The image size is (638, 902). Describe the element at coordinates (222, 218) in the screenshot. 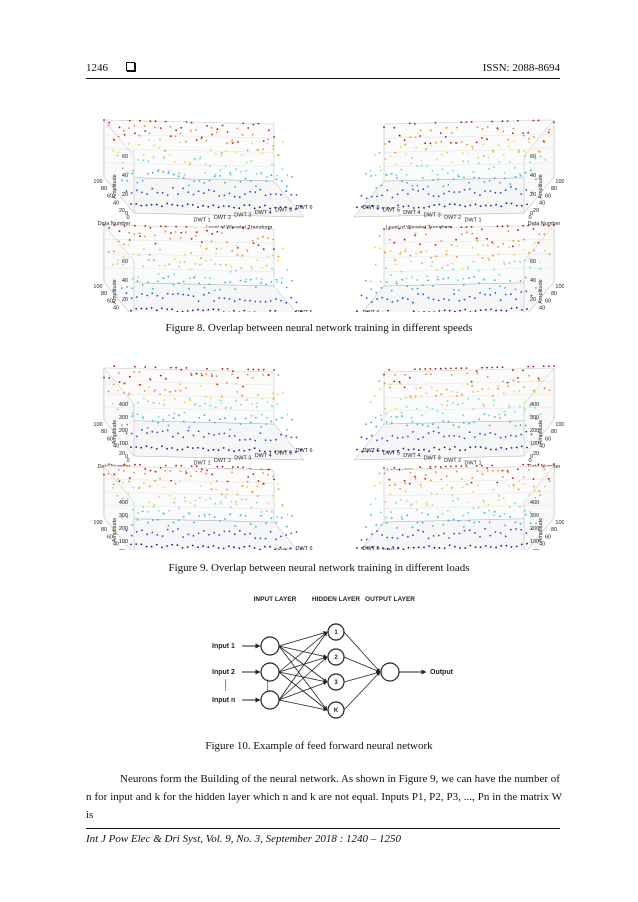

I see `level-tick-label: DWT 2` at that location.